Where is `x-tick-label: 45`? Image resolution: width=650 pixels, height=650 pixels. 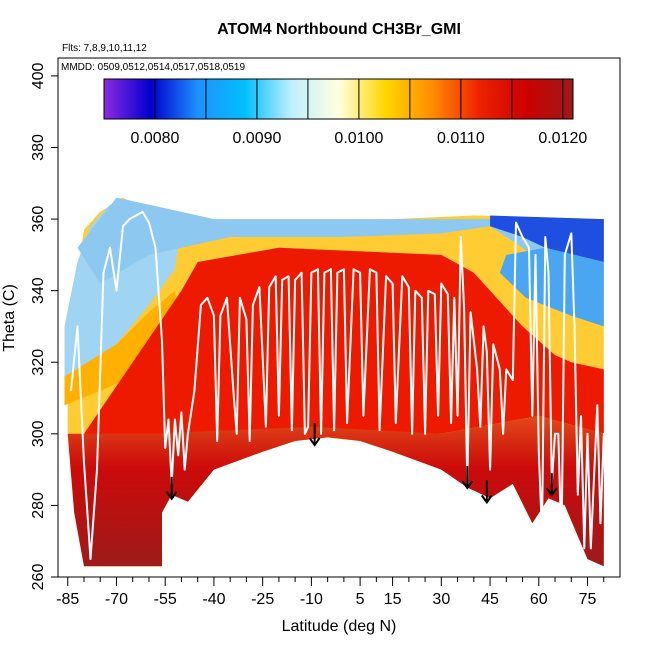
x-tick-label: 45 is located at coordinates (490, 599).